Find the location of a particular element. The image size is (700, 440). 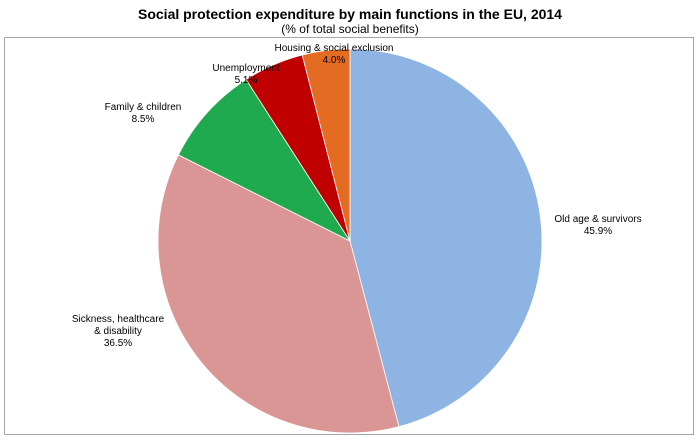

slice-value-label: 4.0% is located at coordinates (334, 60).